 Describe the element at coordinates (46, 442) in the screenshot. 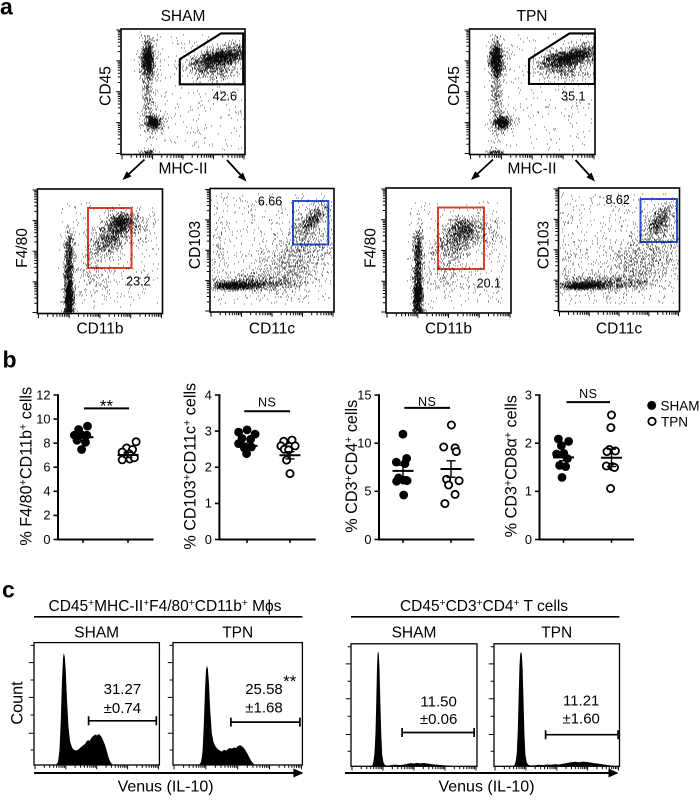

I see `svg-text: 8` at that location.